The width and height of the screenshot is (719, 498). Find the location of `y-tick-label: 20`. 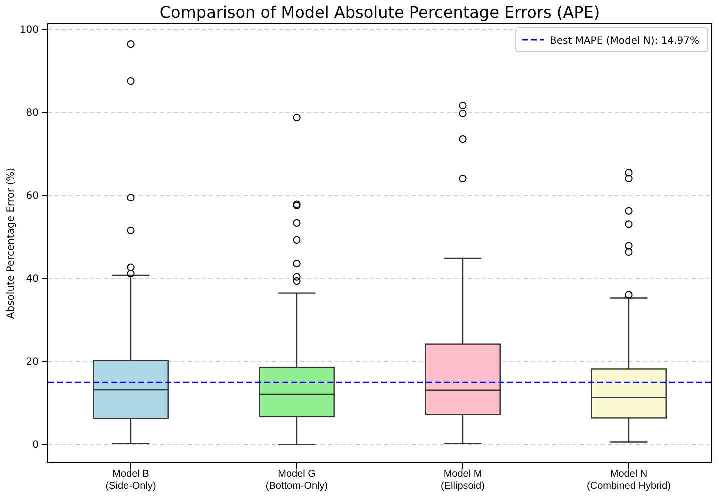

y-tick-label: 20 is located at coordinates (32, 362).